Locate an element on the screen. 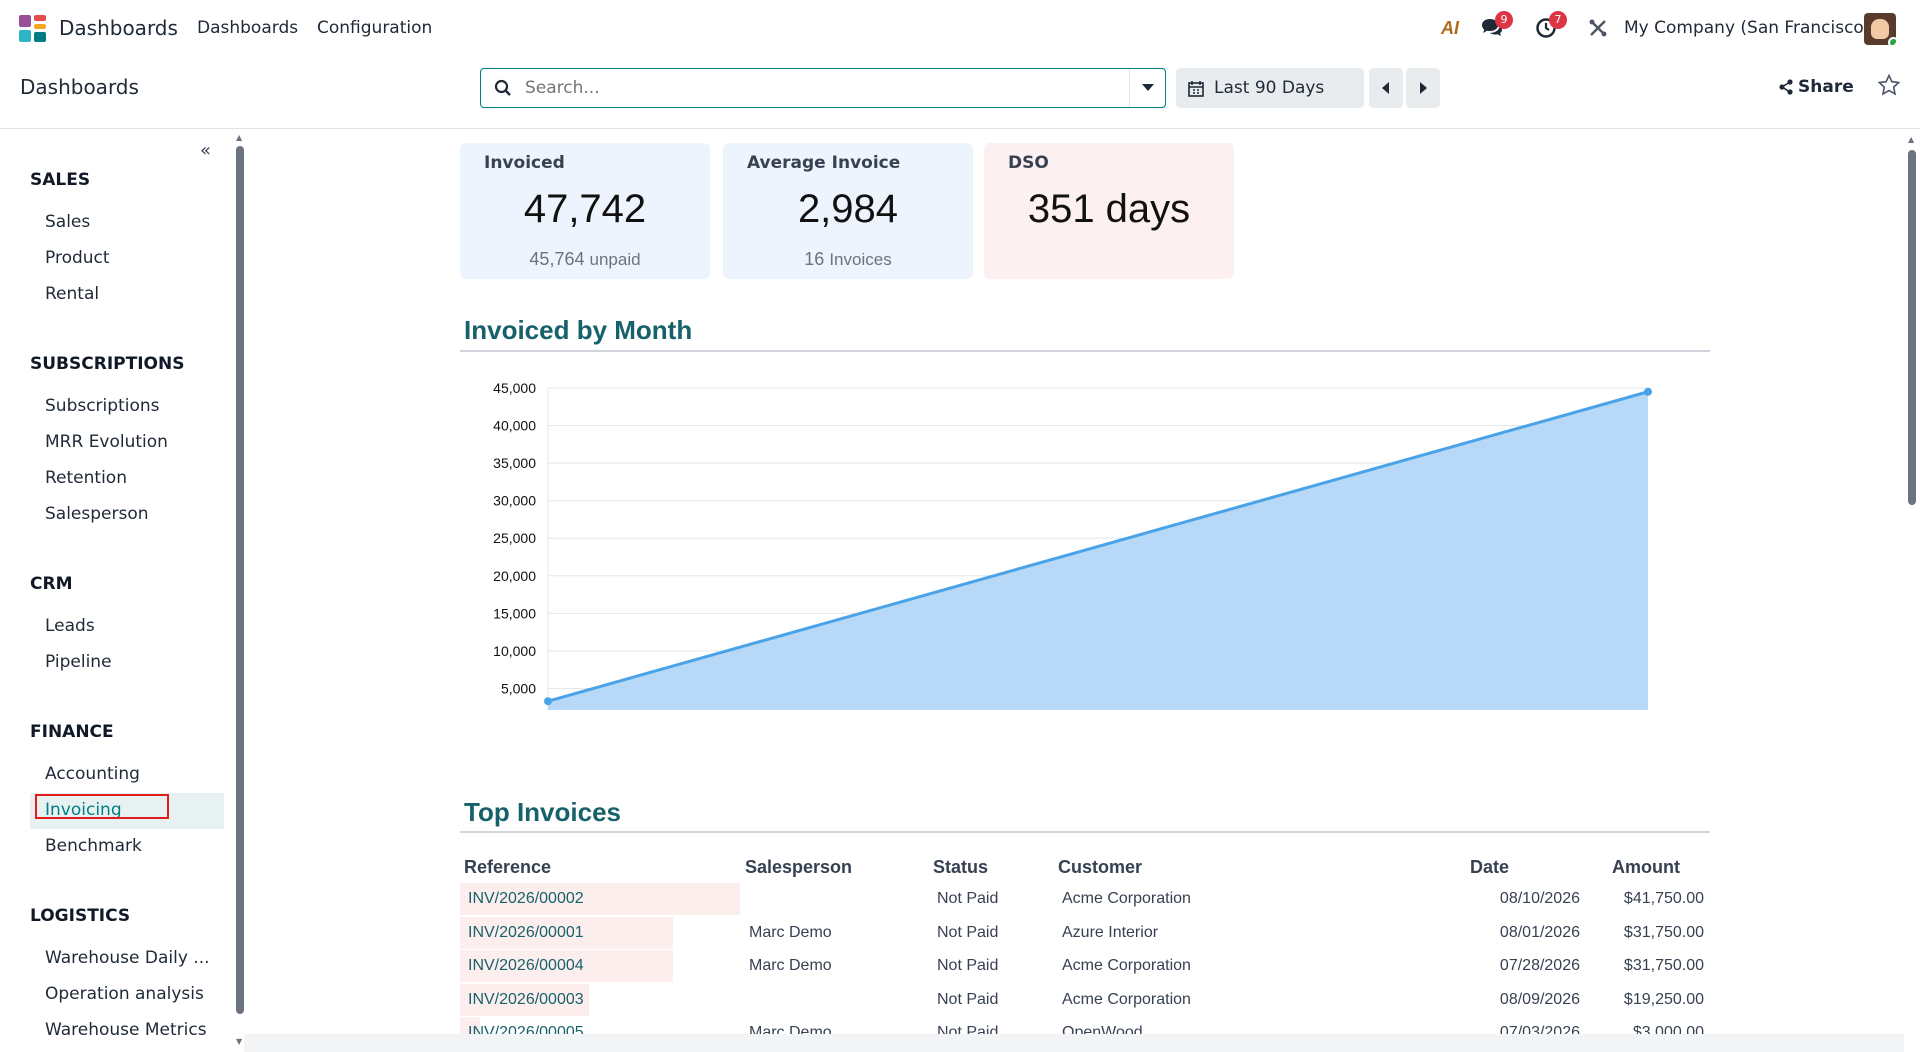 The width and height of the screenshot is (1920, 1052). debug-tools-button is located at coordinates (1598, 28).